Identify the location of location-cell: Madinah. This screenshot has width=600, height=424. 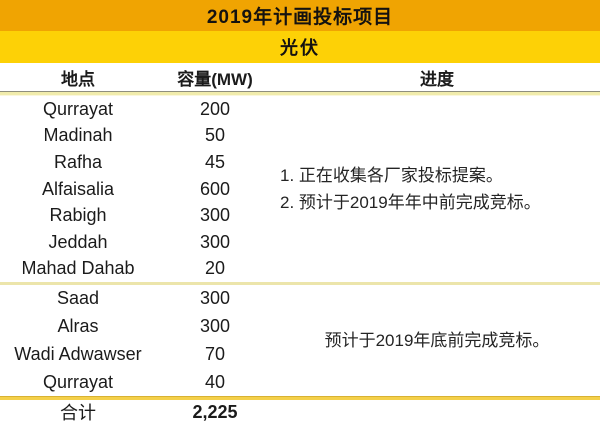
(78, 135).